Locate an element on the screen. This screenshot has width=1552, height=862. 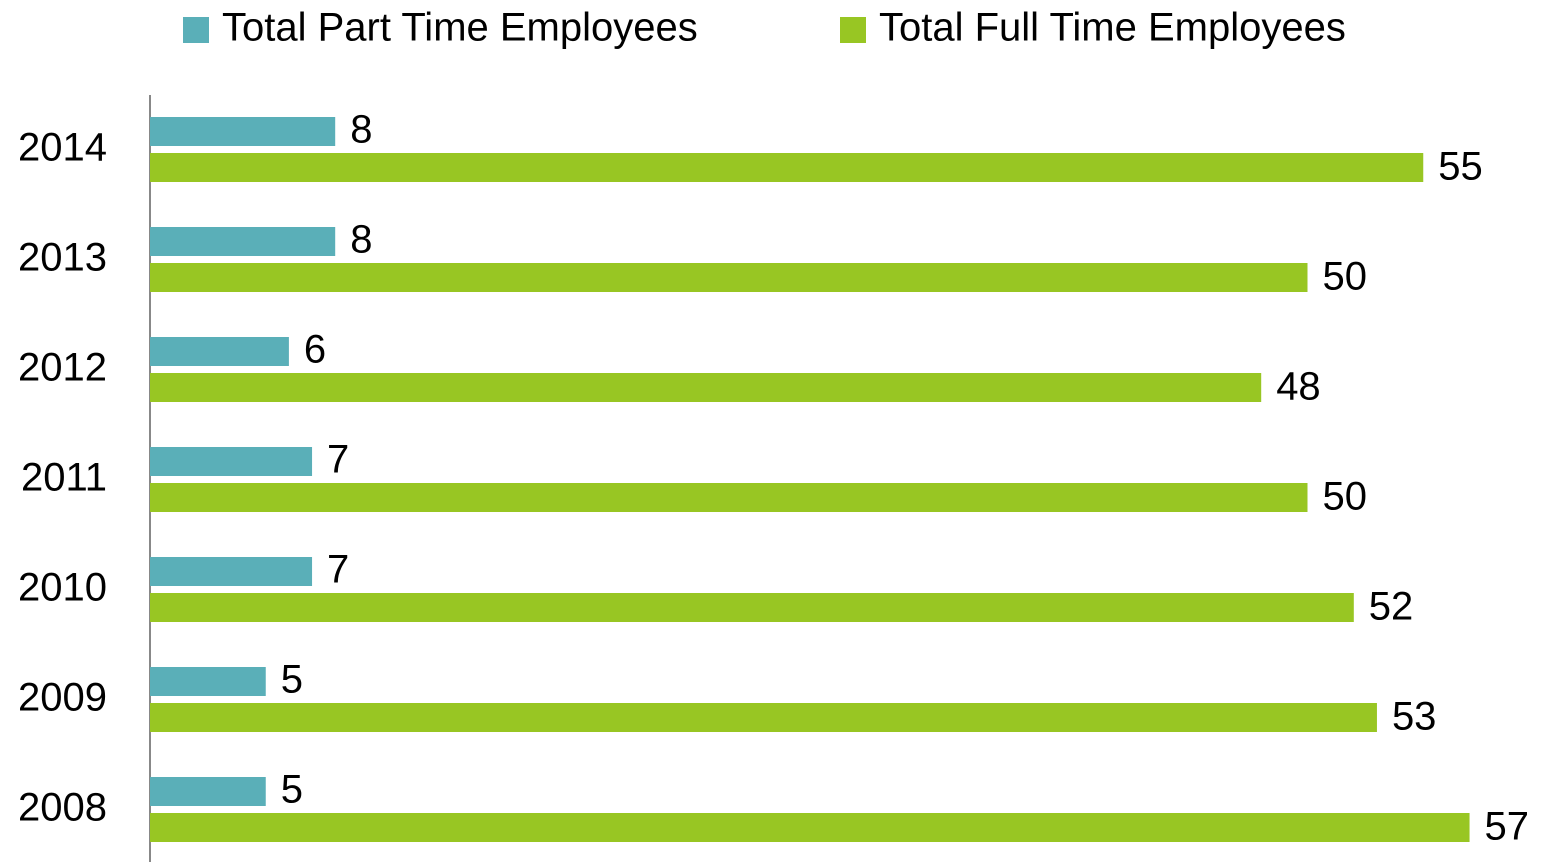
y-tick-label: 2008 is located at coordinates (62, 808).